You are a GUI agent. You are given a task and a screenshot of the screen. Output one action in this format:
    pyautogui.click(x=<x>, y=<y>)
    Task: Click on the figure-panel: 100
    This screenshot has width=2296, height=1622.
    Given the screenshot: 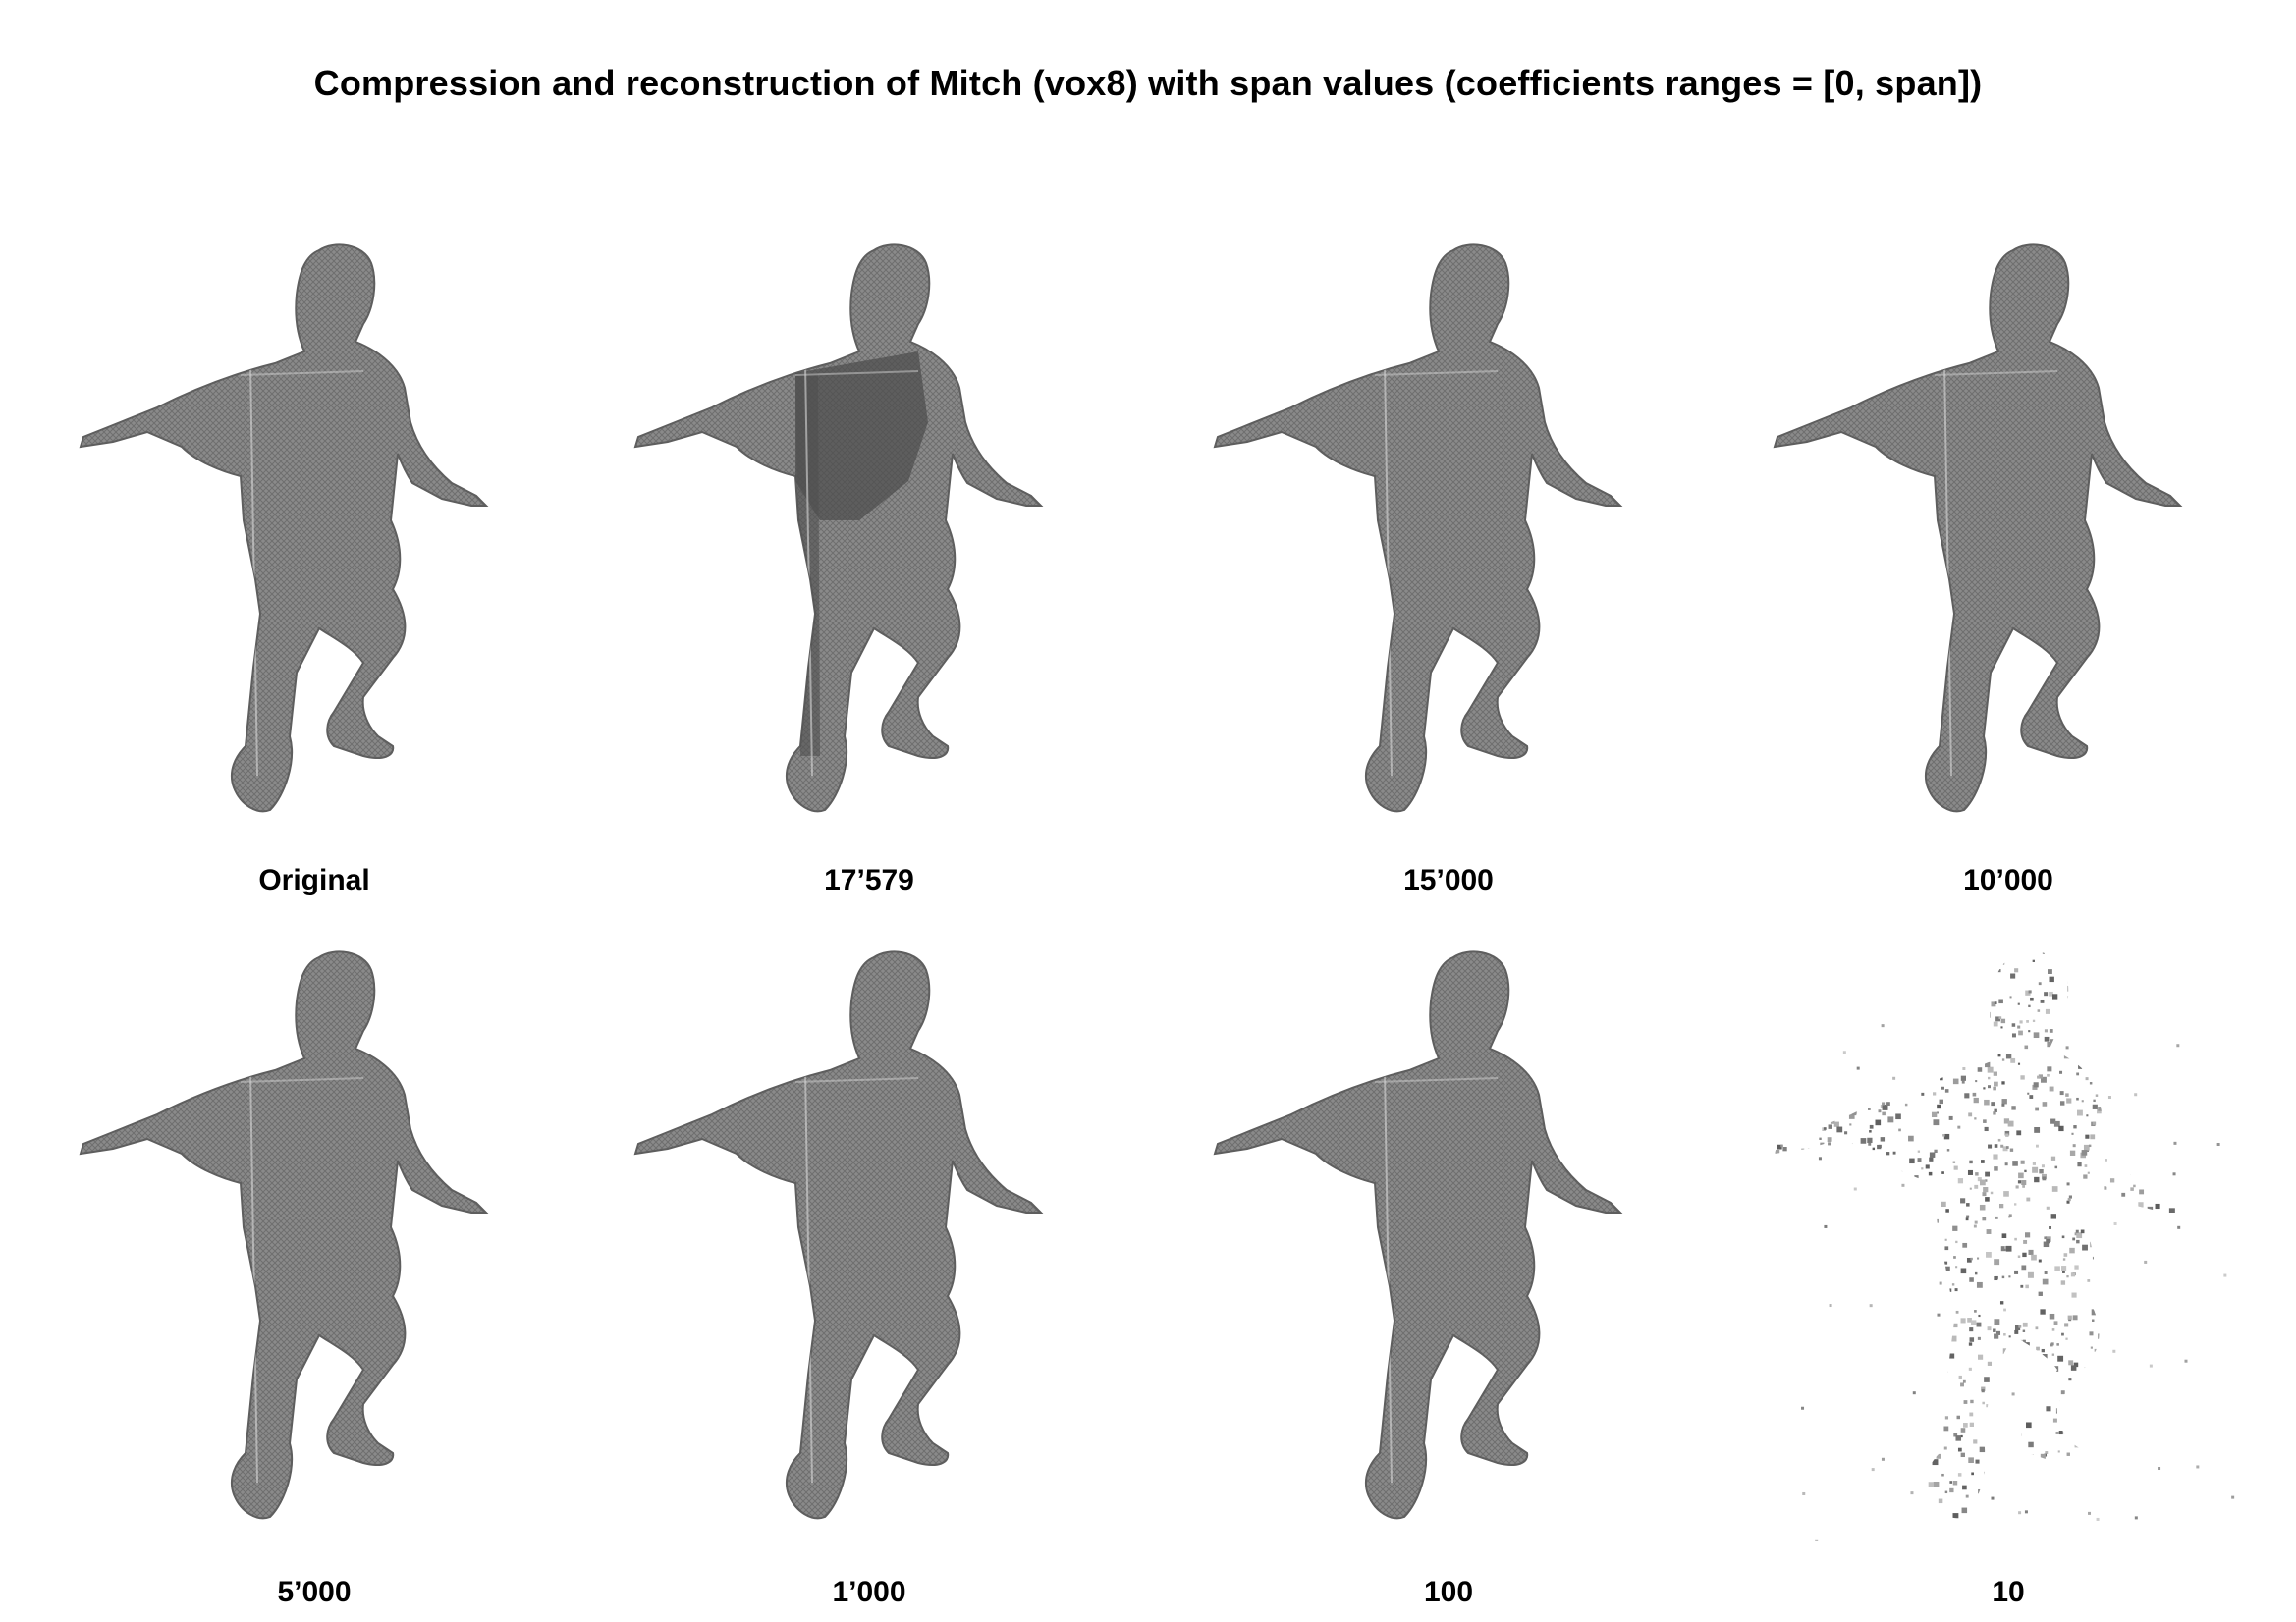 What is the action you would take?
    pyautogui.click(x=1448, y=1270)
    